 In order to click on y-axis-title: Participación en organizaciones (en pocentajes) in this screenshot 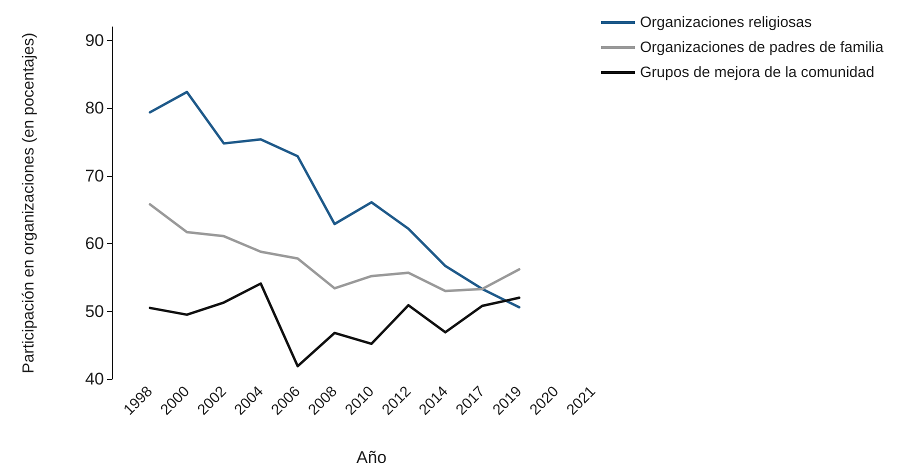, I will do `click(29, 203)`.